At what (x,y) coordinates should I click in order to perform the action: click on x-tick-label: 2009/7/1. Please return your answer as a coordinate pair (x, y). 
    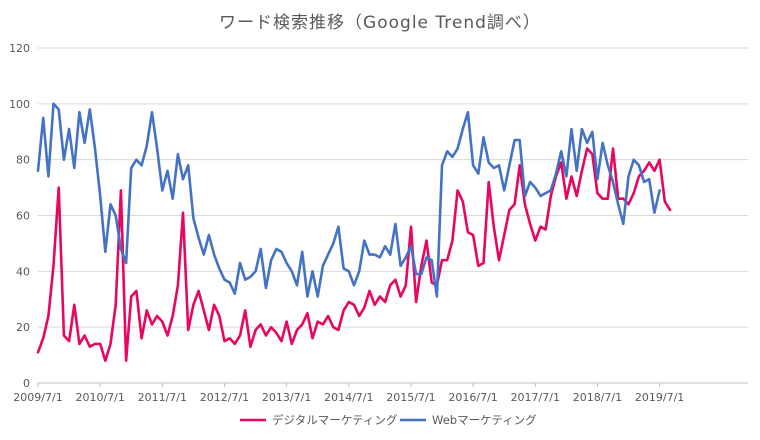
    Looking at the image, I should click on (37, 397).